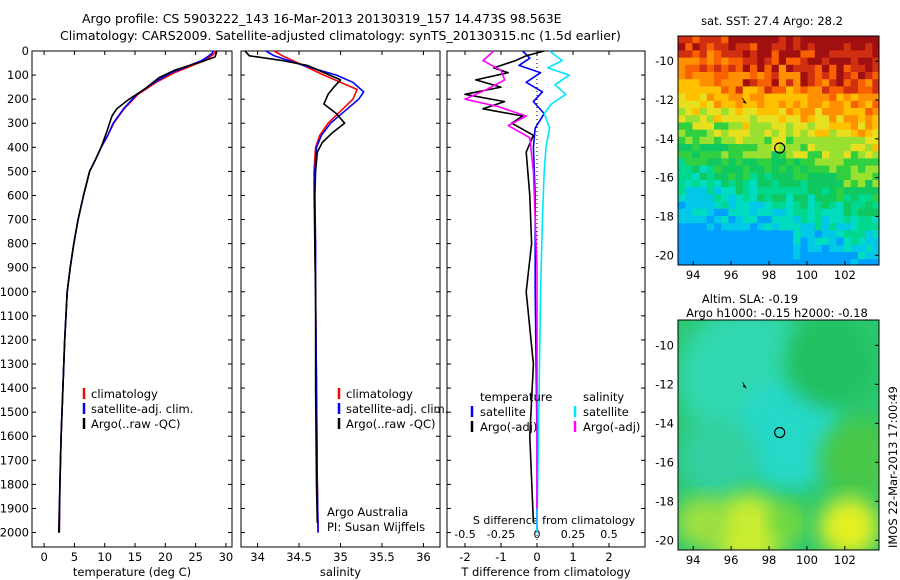  What do you see at coordinates (18, 75) in the screenshot?
I see `y-tick-label: 100` at bounding box center [18, 75].